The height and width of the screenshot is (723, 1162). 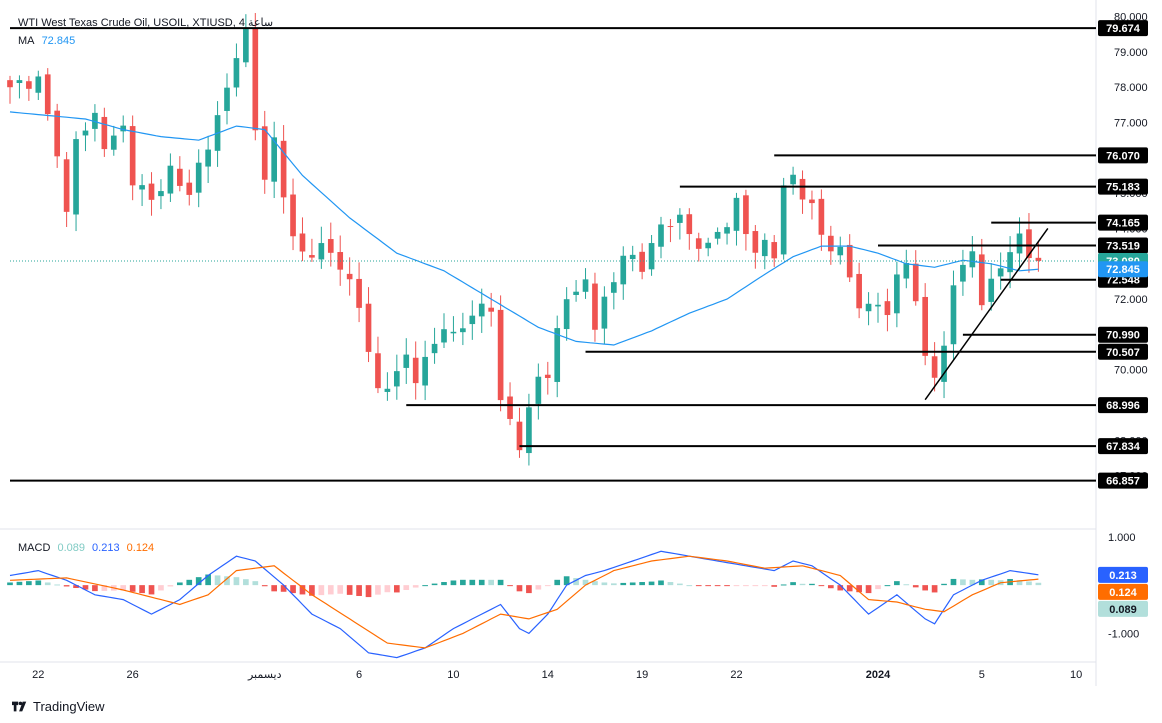 I want to click on ma-price-tag: 72.845, so click(x=1123, y=269).